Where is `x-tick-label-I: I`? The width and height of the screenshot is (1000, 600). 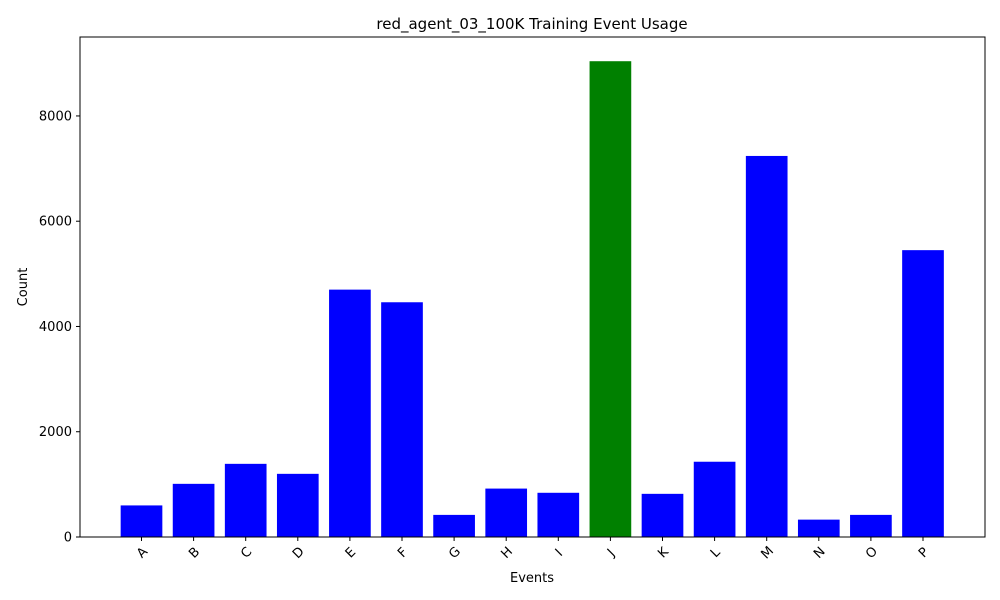
x-tick-label-I: I is located at coordinates (559, 552).